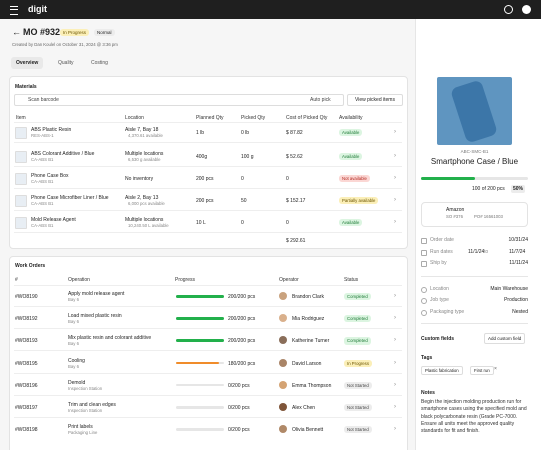 Image resolution: width=541 pixels, height=450 pixels. Describe the element at coordinates (21, 223) in the screenshot. I see `item-thumb` at that location.